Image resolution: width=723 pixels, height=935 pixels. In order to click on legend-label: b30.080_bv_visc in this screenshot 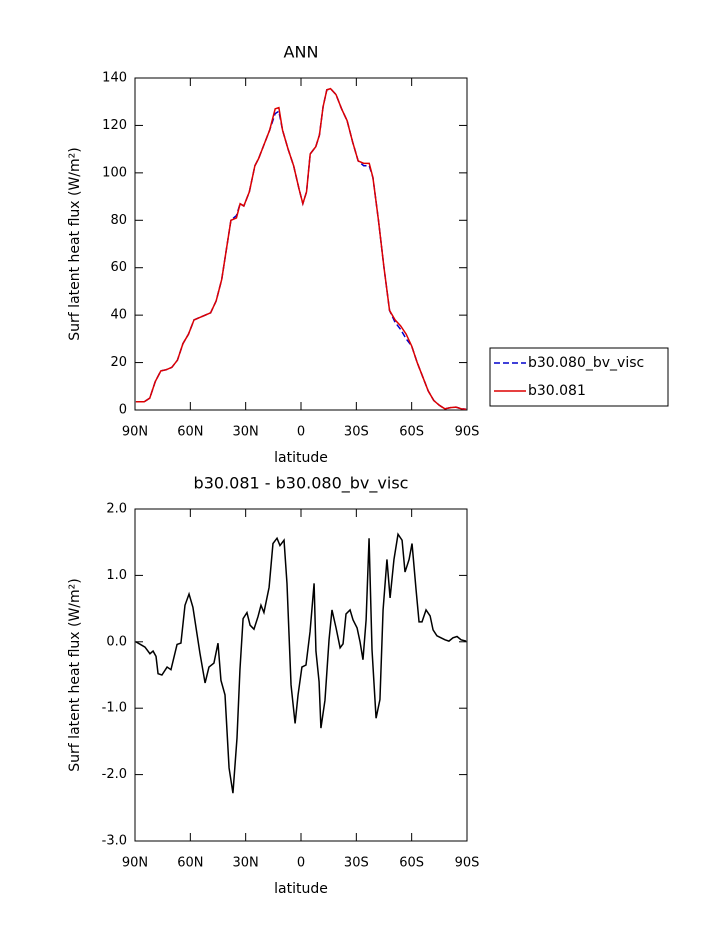, I will do `click(586, 363)`.